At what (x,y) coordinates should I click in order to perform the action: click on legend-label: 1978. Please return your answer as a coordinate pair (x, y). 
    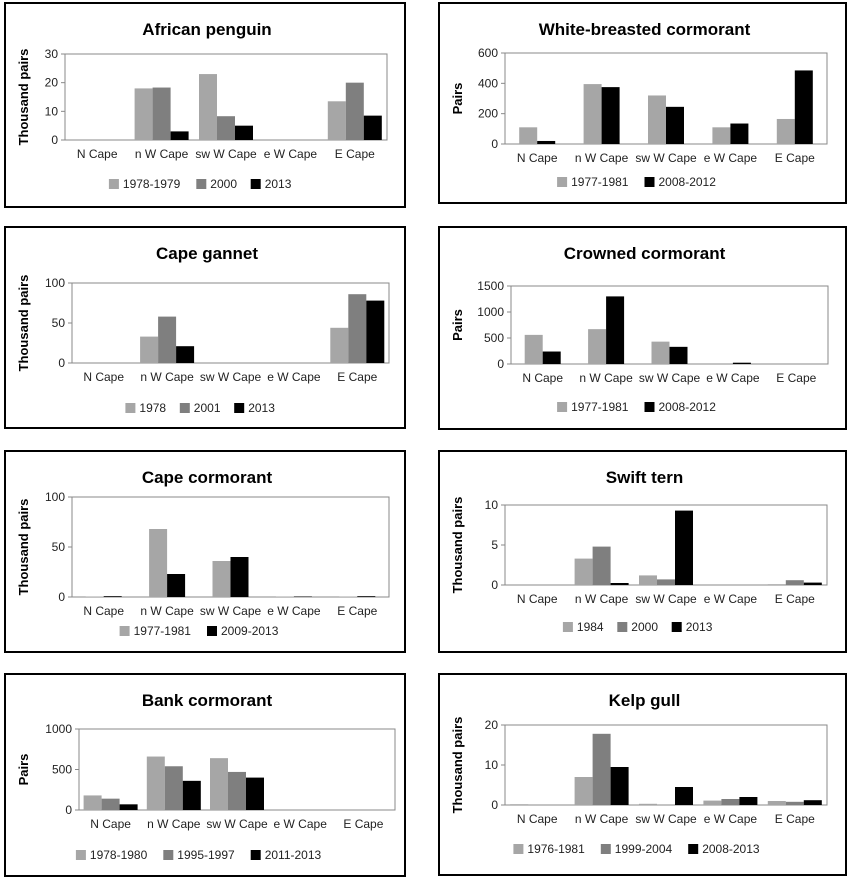
    Looking at the image, I should click on (152, 408).